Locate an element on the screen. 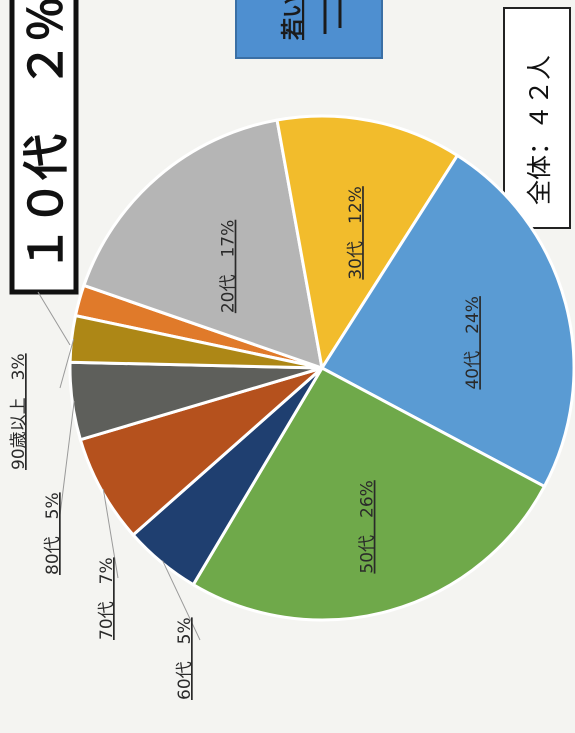 This screenshot has width=575, height=733. slice-label: 40代 24% is located at coordinates (473, 342).